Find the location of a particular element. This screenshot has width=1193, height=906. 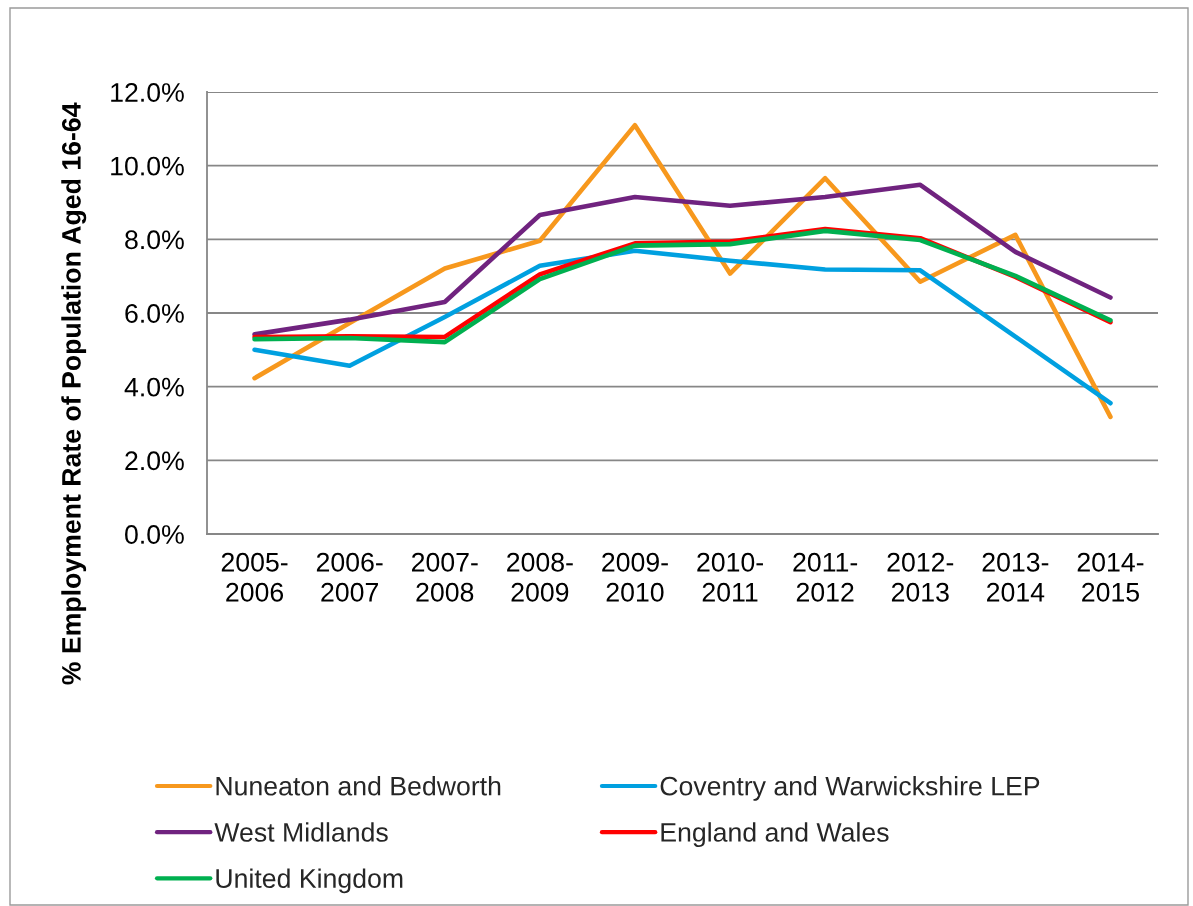

x-tick-label: 2013-2014 is located at coordinates (1015, 577).